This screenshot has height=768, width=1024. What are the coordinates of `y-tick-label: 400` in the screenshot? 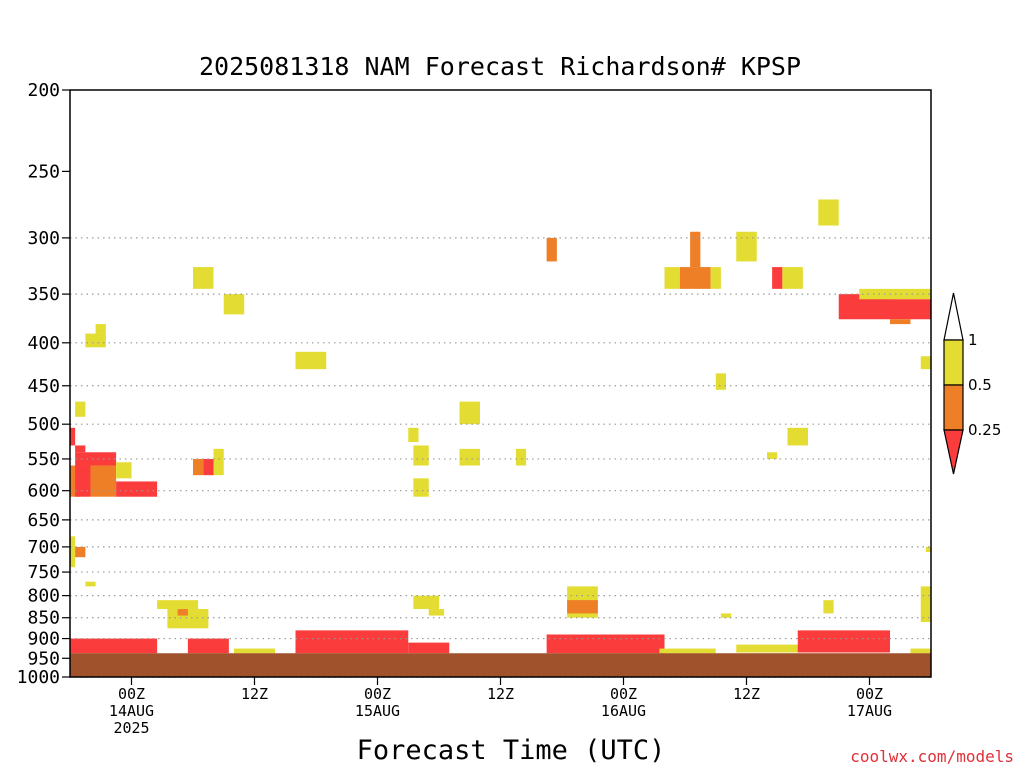 It's located at (43, 343).